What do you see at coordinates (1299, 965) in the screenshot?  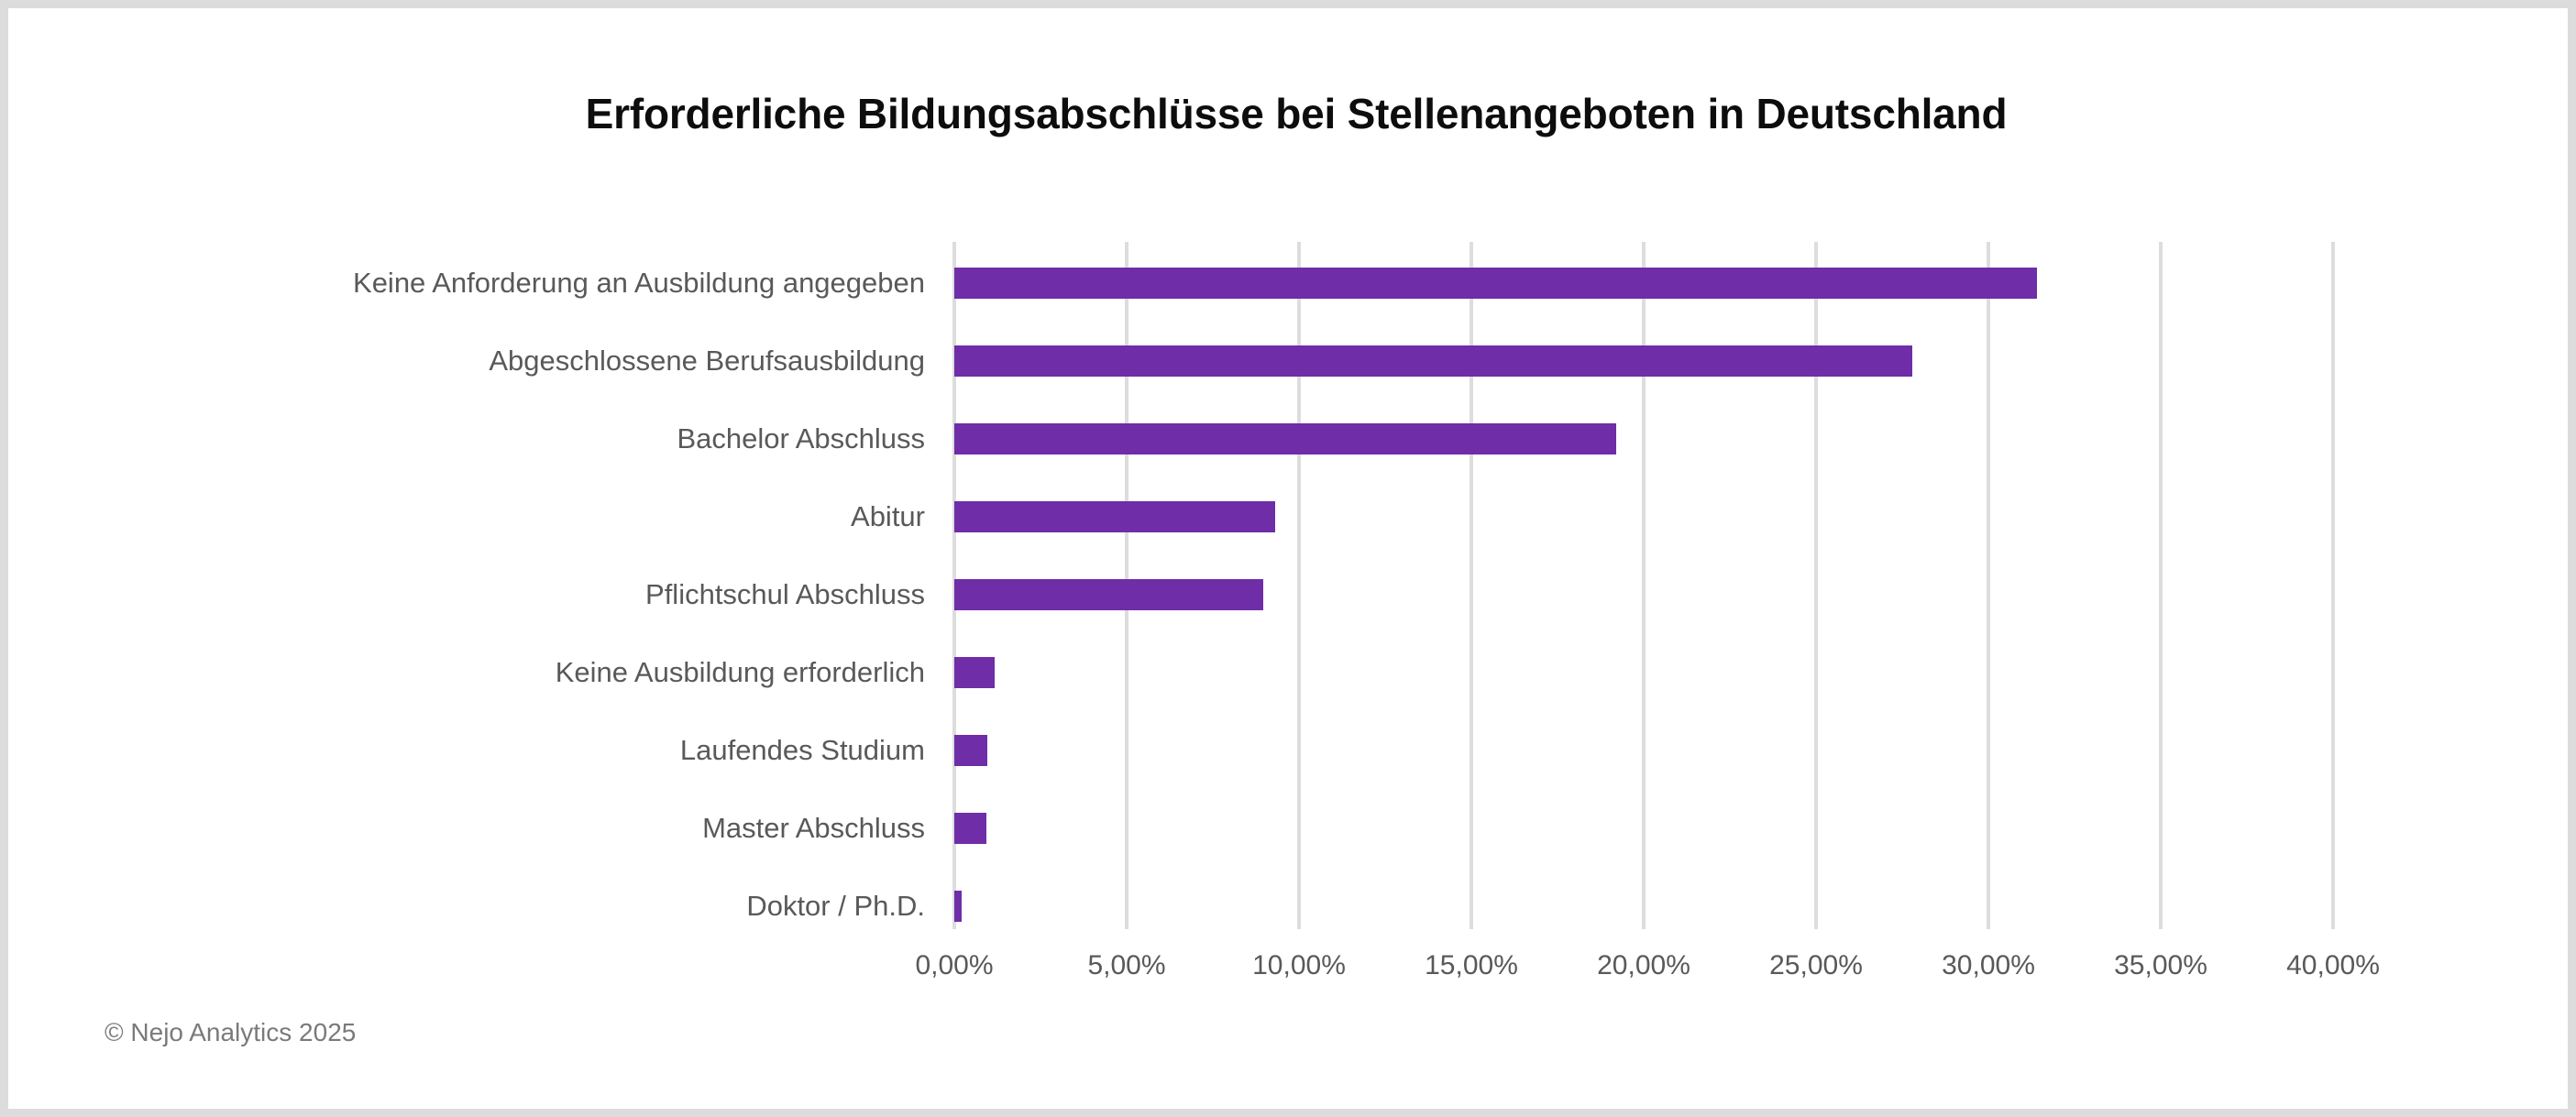 I see `x-tick-label: 10,00%` at bounding box center [1299, 965].